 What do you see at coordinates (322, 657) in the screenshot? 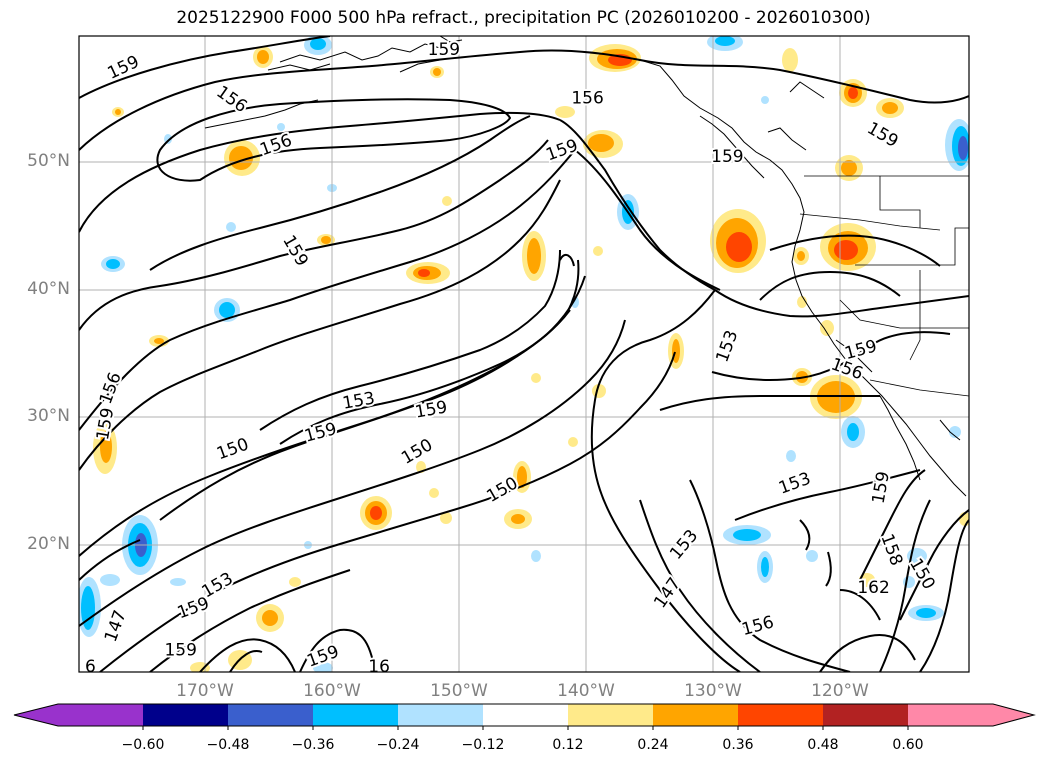
I see `contour-label-159-32: 159` at bounding box center [322, 657].